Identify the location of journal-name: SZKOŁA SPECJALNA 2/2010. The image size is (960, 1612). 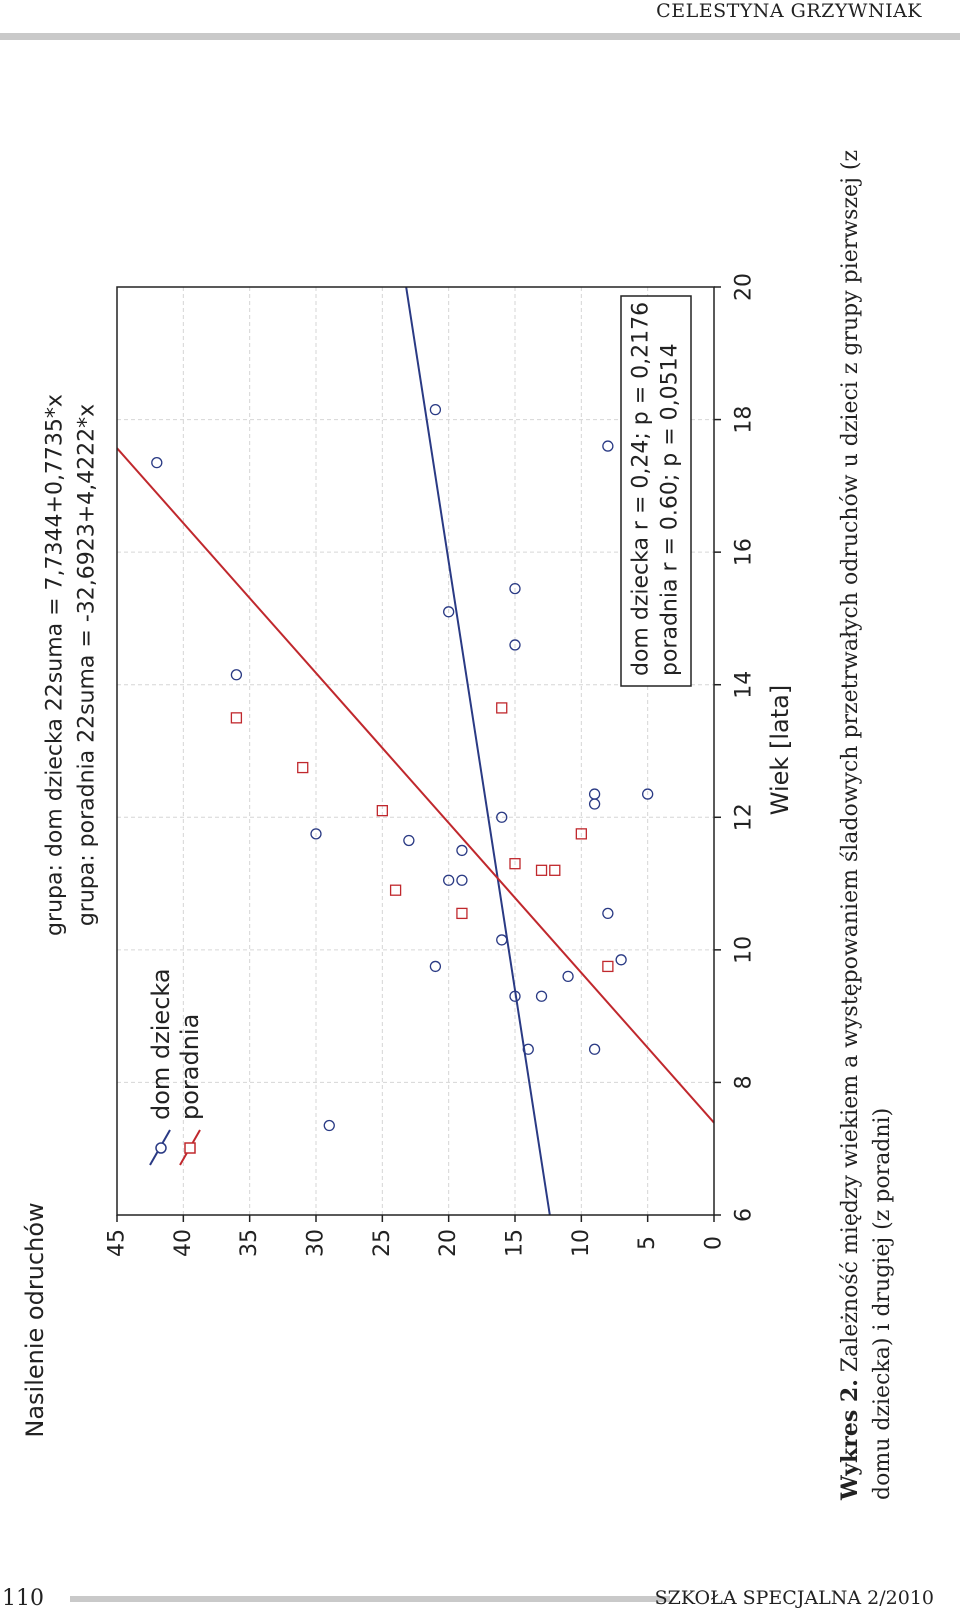
(794, 1598).